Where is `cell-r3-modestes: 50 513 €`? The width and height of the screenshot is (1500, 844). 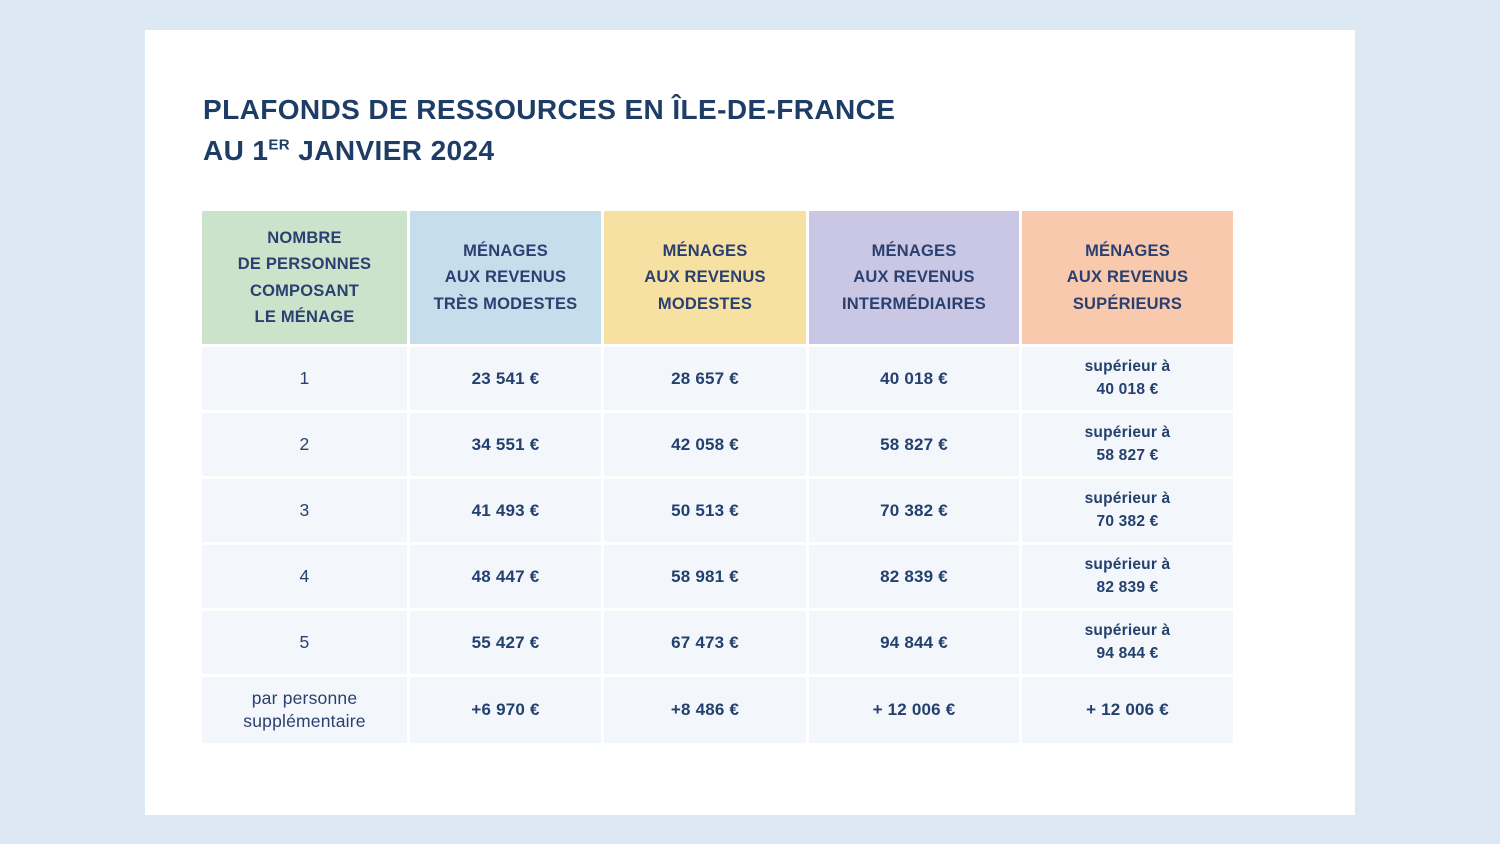
cell-r3-modestes: 50 513 € is located at coordinates (705, 511).